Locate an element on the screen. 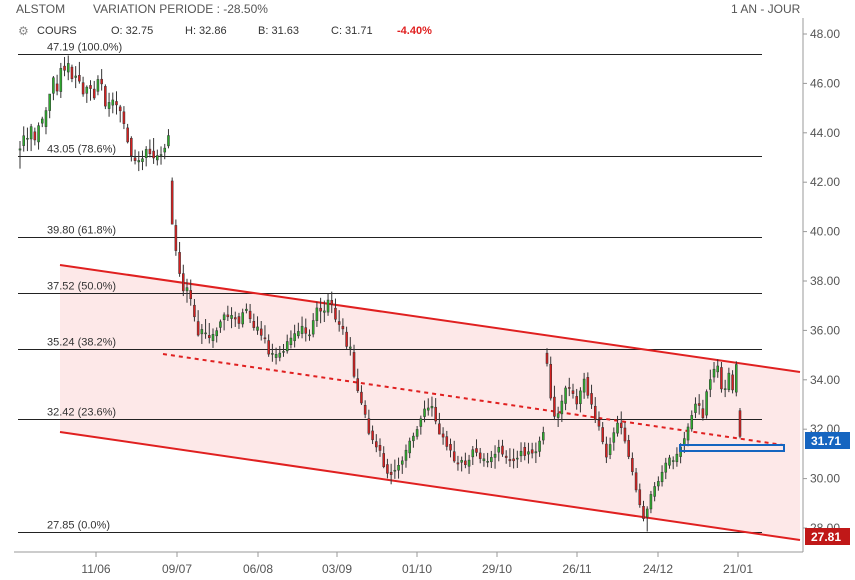  low-value: B: 31.63 is located at coordinates (278, 31).